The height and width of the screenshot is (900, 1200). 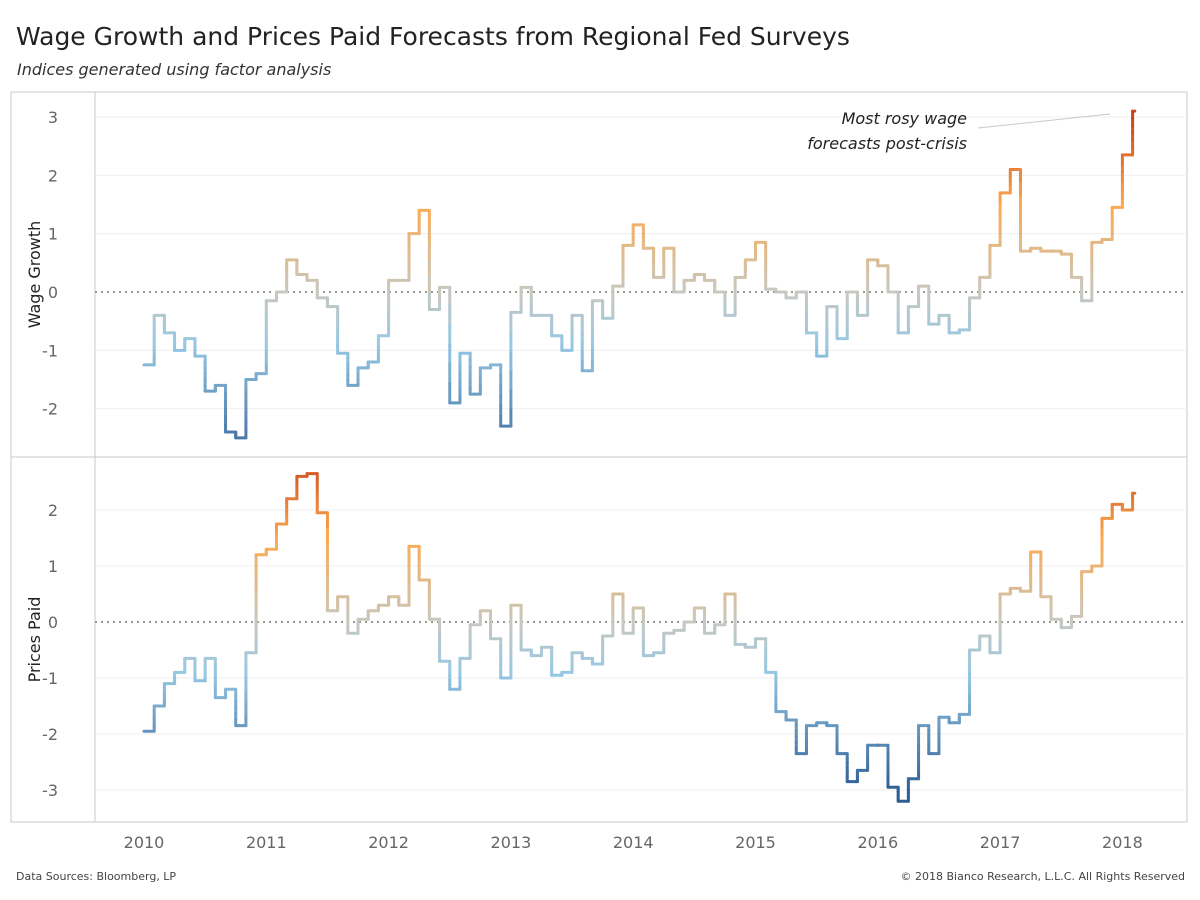 I want to click on data-source: Data Sources: Bloomberg, LP, so click(x=96, y=876).